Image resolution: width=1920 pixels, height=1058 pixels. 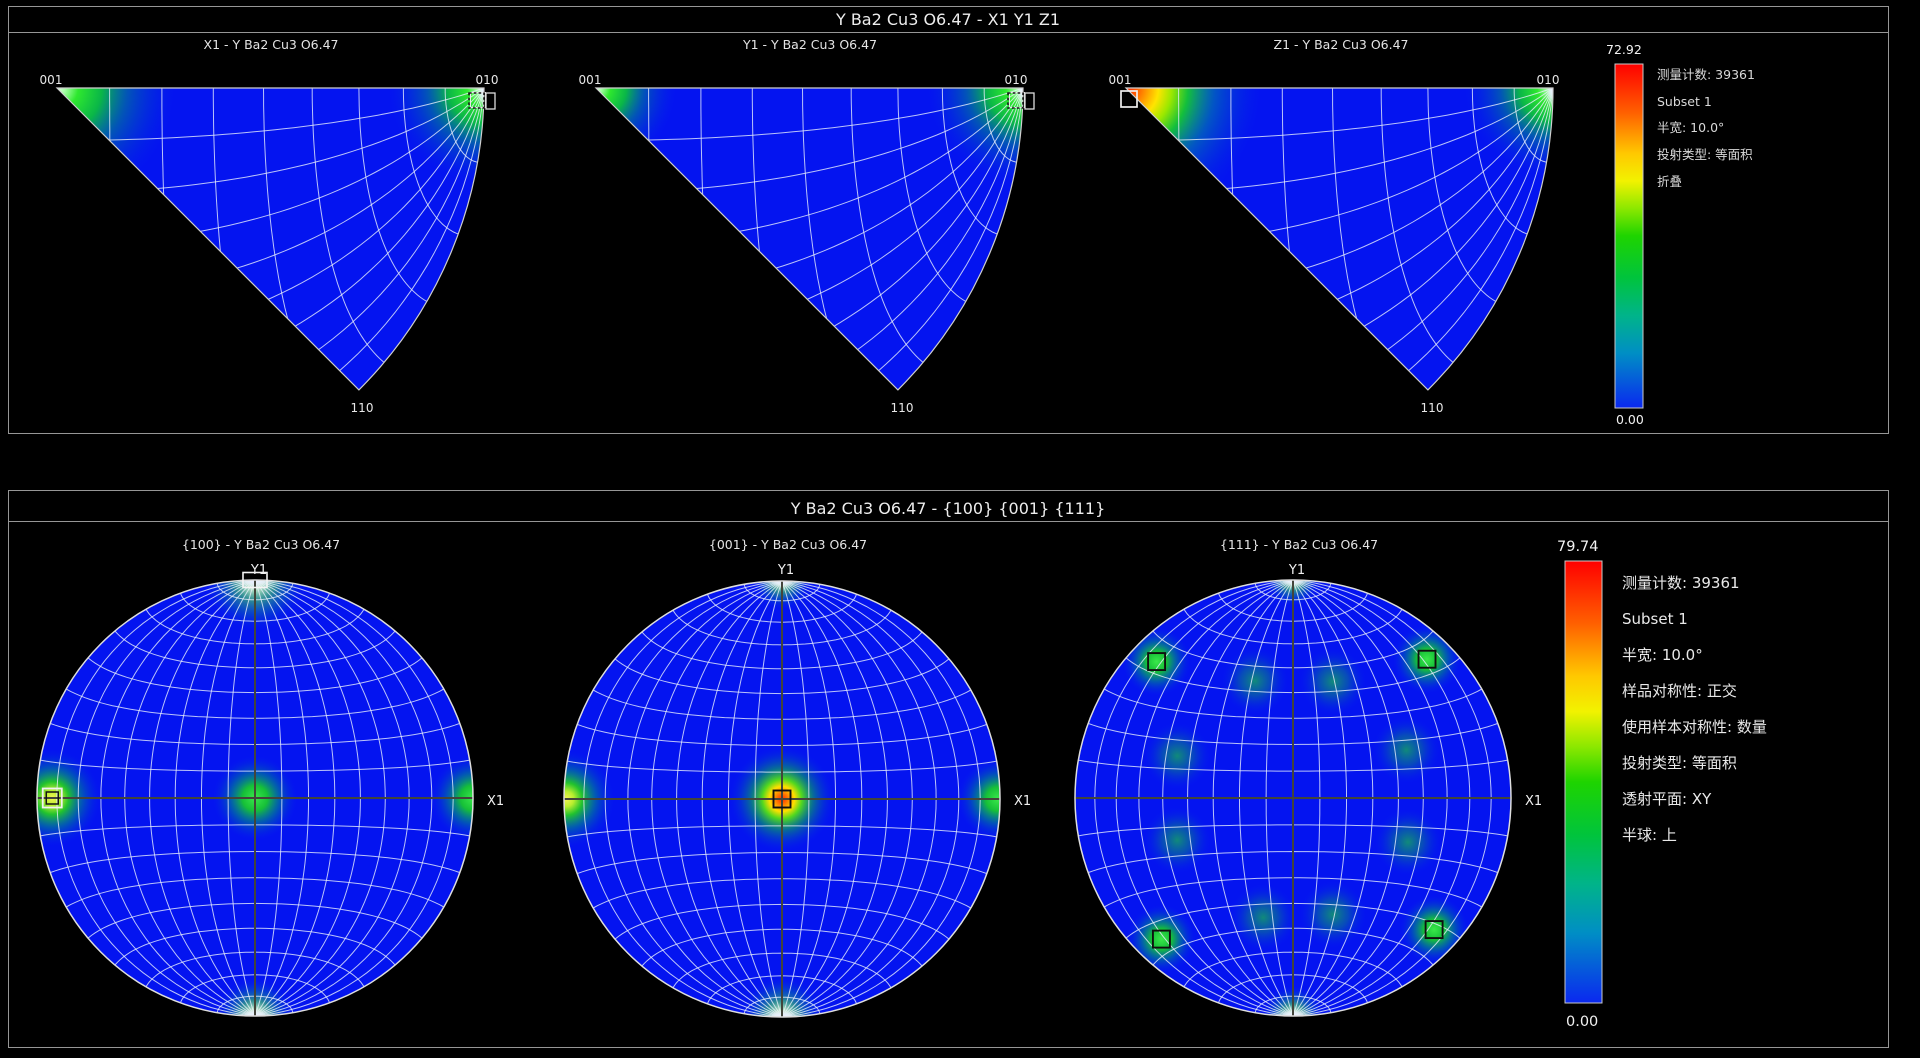 I want to click on ipf-x1-outline, so click(x=270, y=239).